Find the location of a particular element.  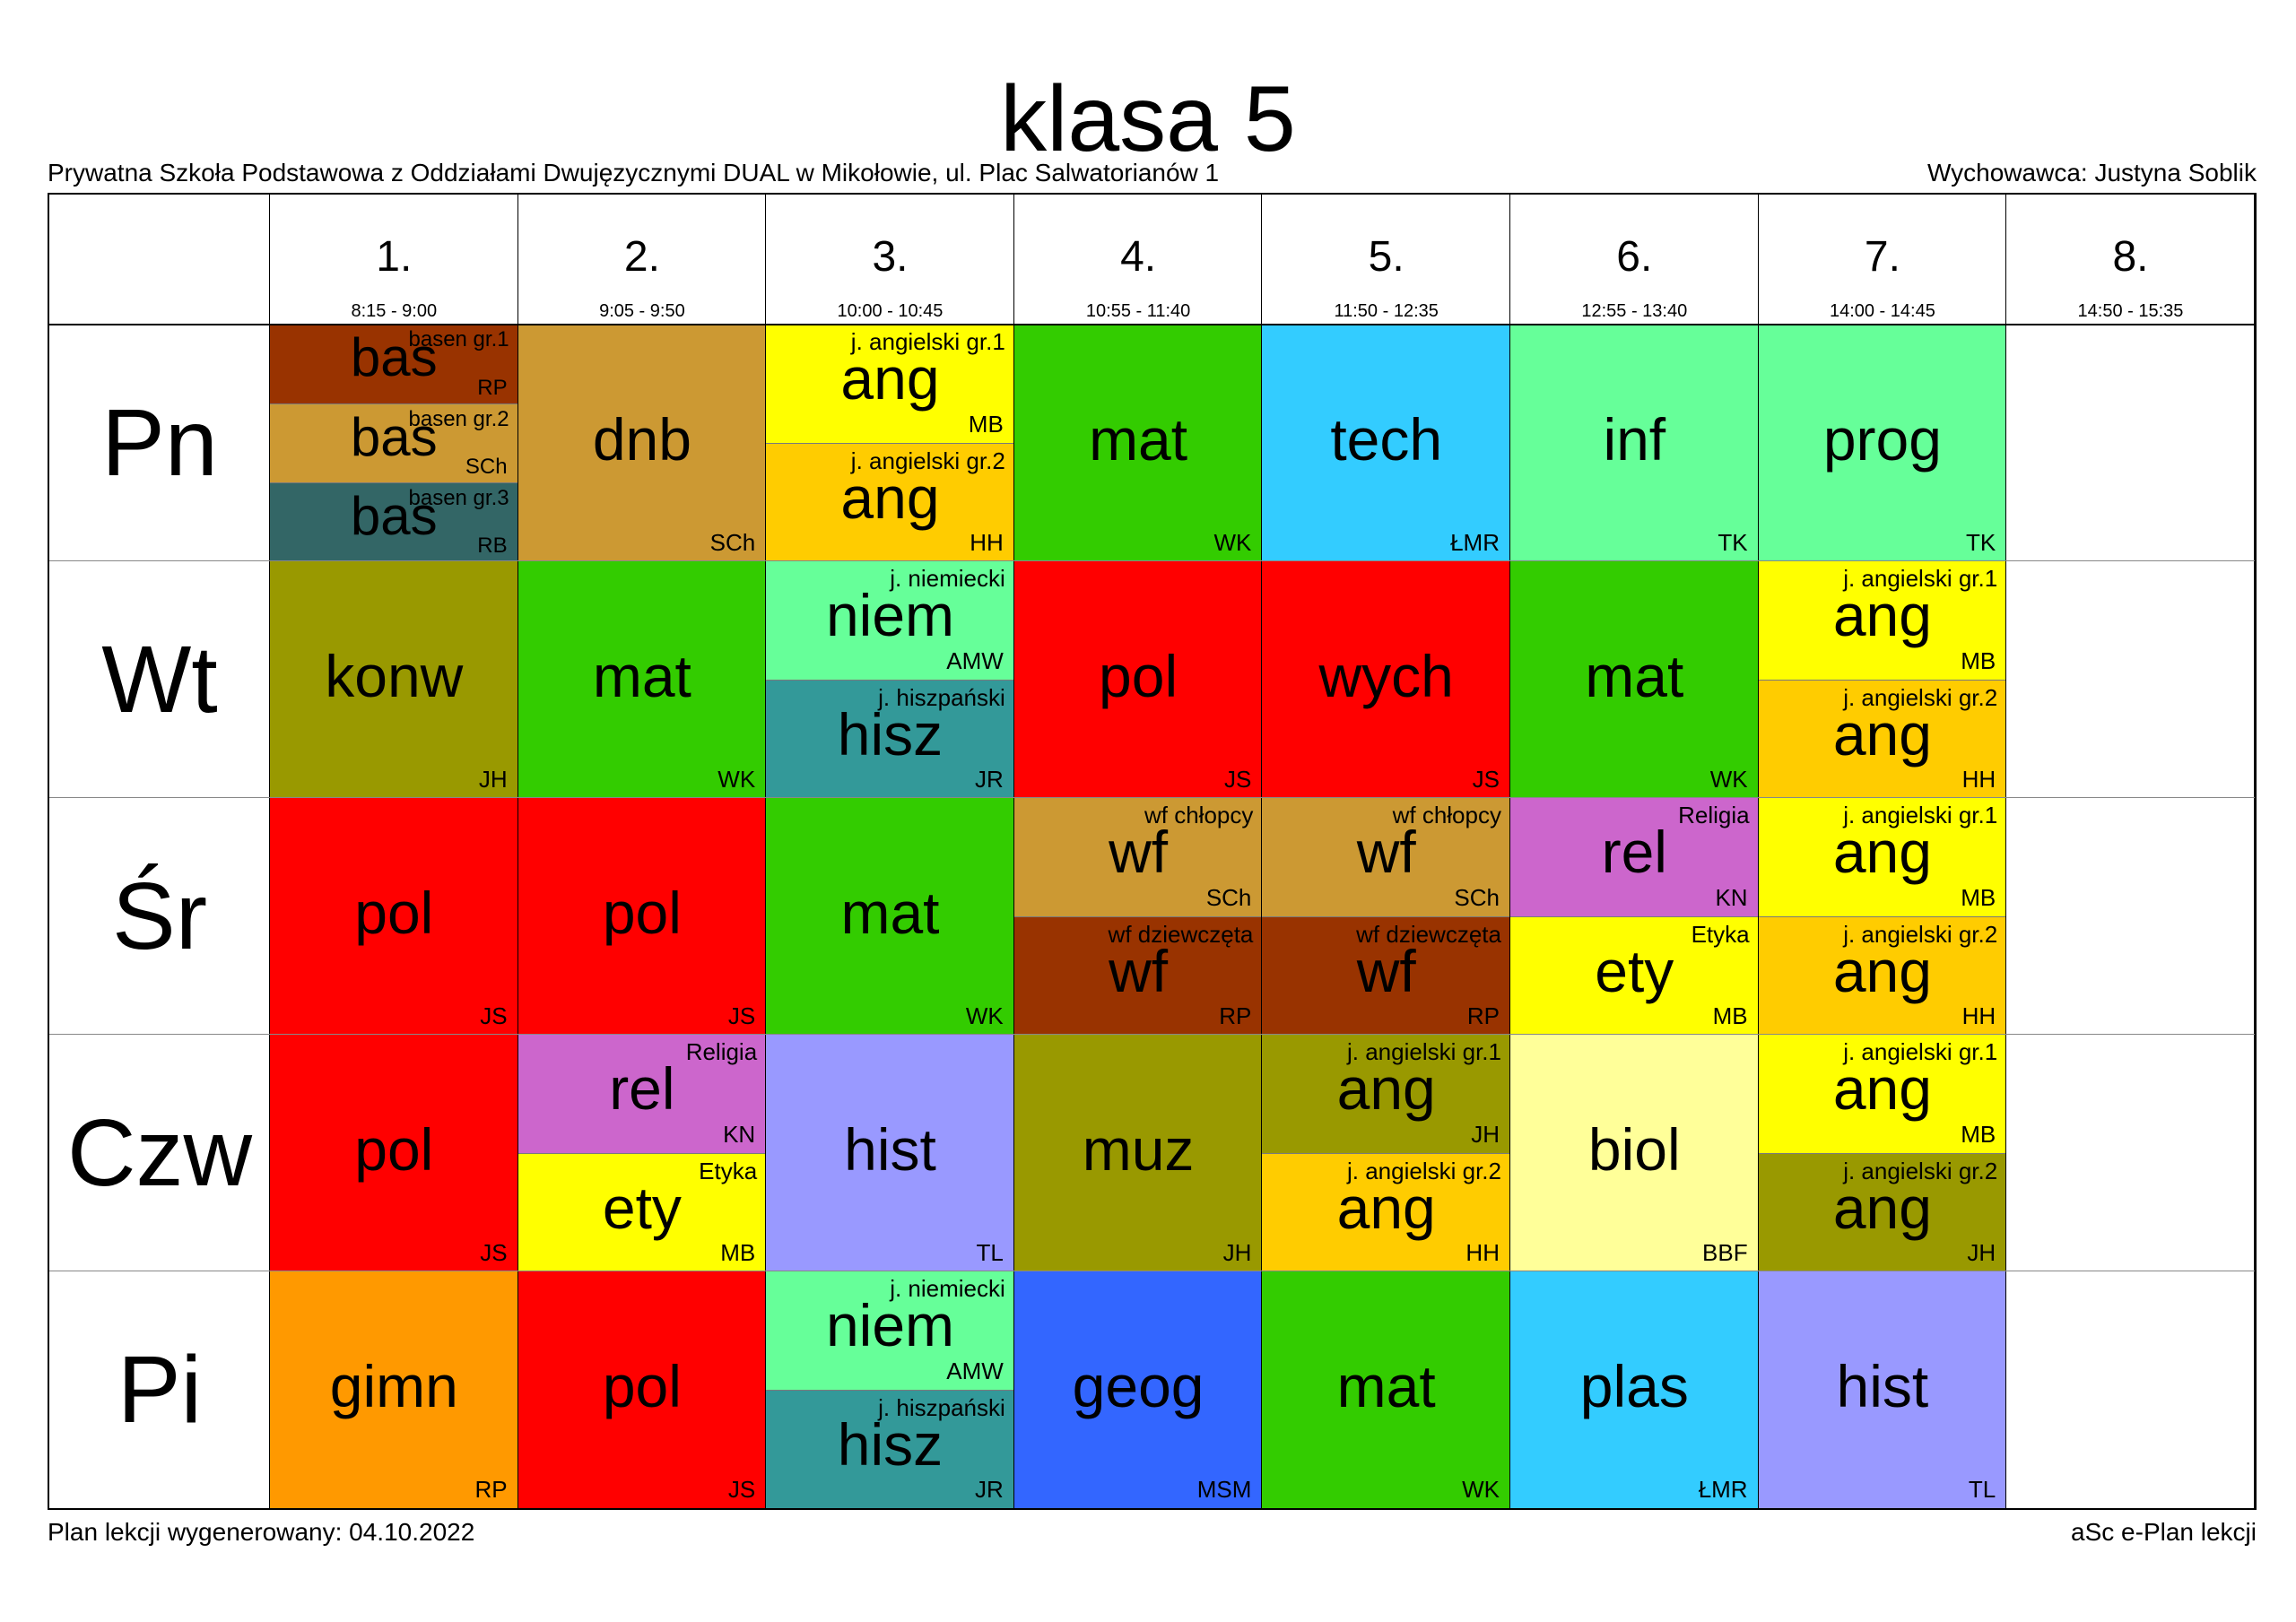

subject-abbr: bas is located at coordinates (394, 357).